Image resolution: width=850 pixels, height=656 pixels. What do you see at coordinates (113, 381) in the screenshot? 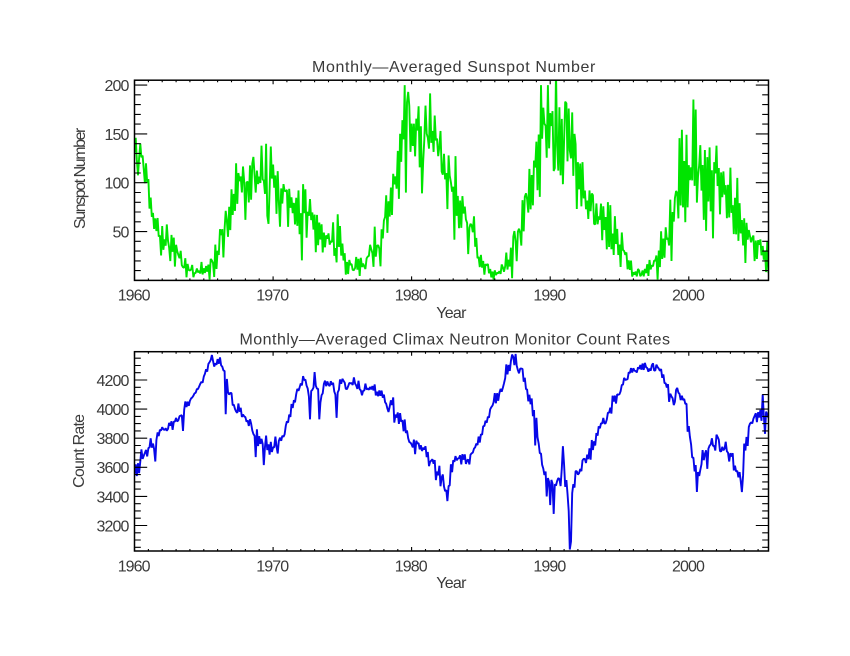
I see `svg-text: 4200` at bounding box center [113, 381].